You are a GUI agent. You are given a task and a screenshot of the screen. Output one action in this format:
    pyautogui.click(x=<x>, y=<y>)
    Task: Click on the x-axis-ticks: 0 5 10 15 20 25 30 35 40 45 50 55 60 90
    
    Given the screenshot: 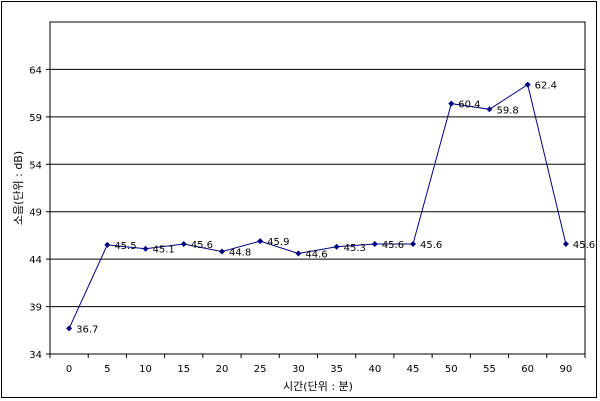 What is the action you would take?
    pyautogui.click(x=317, y=364)
    